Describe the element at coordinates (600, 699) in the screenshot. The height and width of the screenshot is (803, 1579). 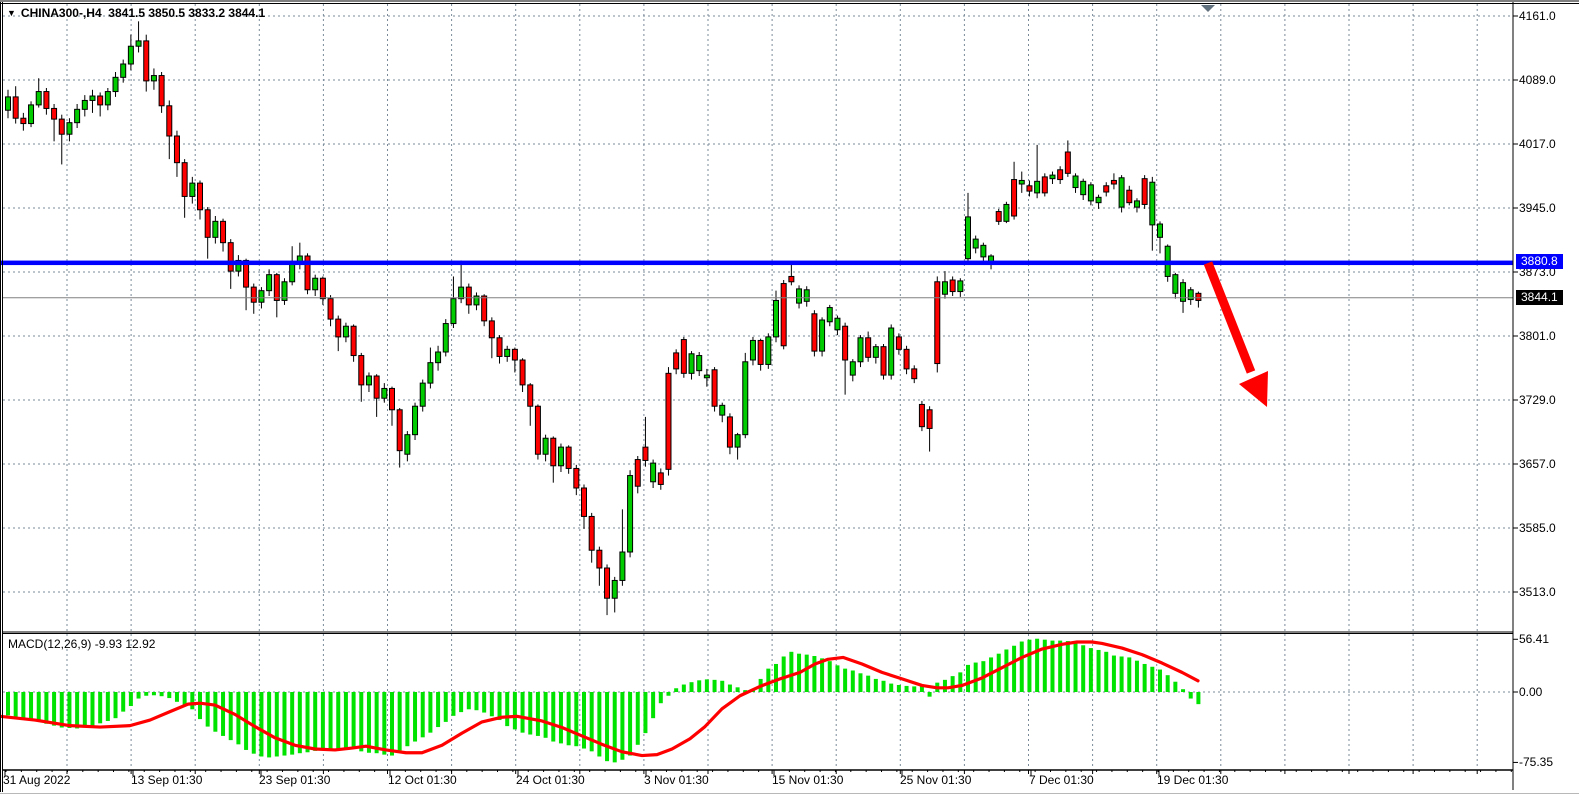
I see `macd-signal-line` at that location.